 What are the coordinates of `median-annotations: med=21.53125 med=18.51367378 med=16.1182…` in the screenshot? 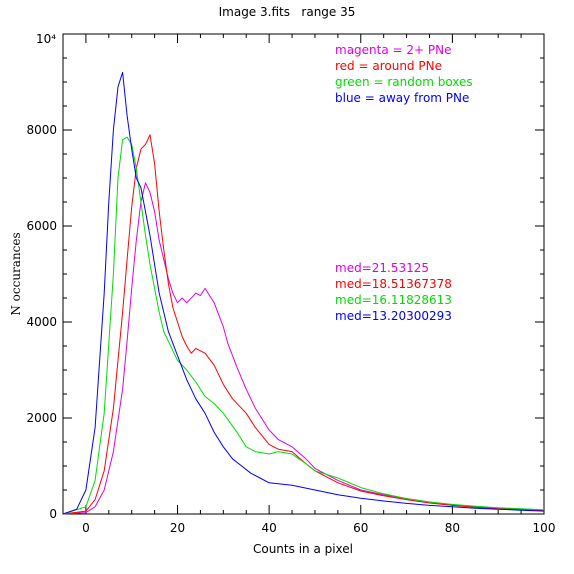 It's located at (393, 292).